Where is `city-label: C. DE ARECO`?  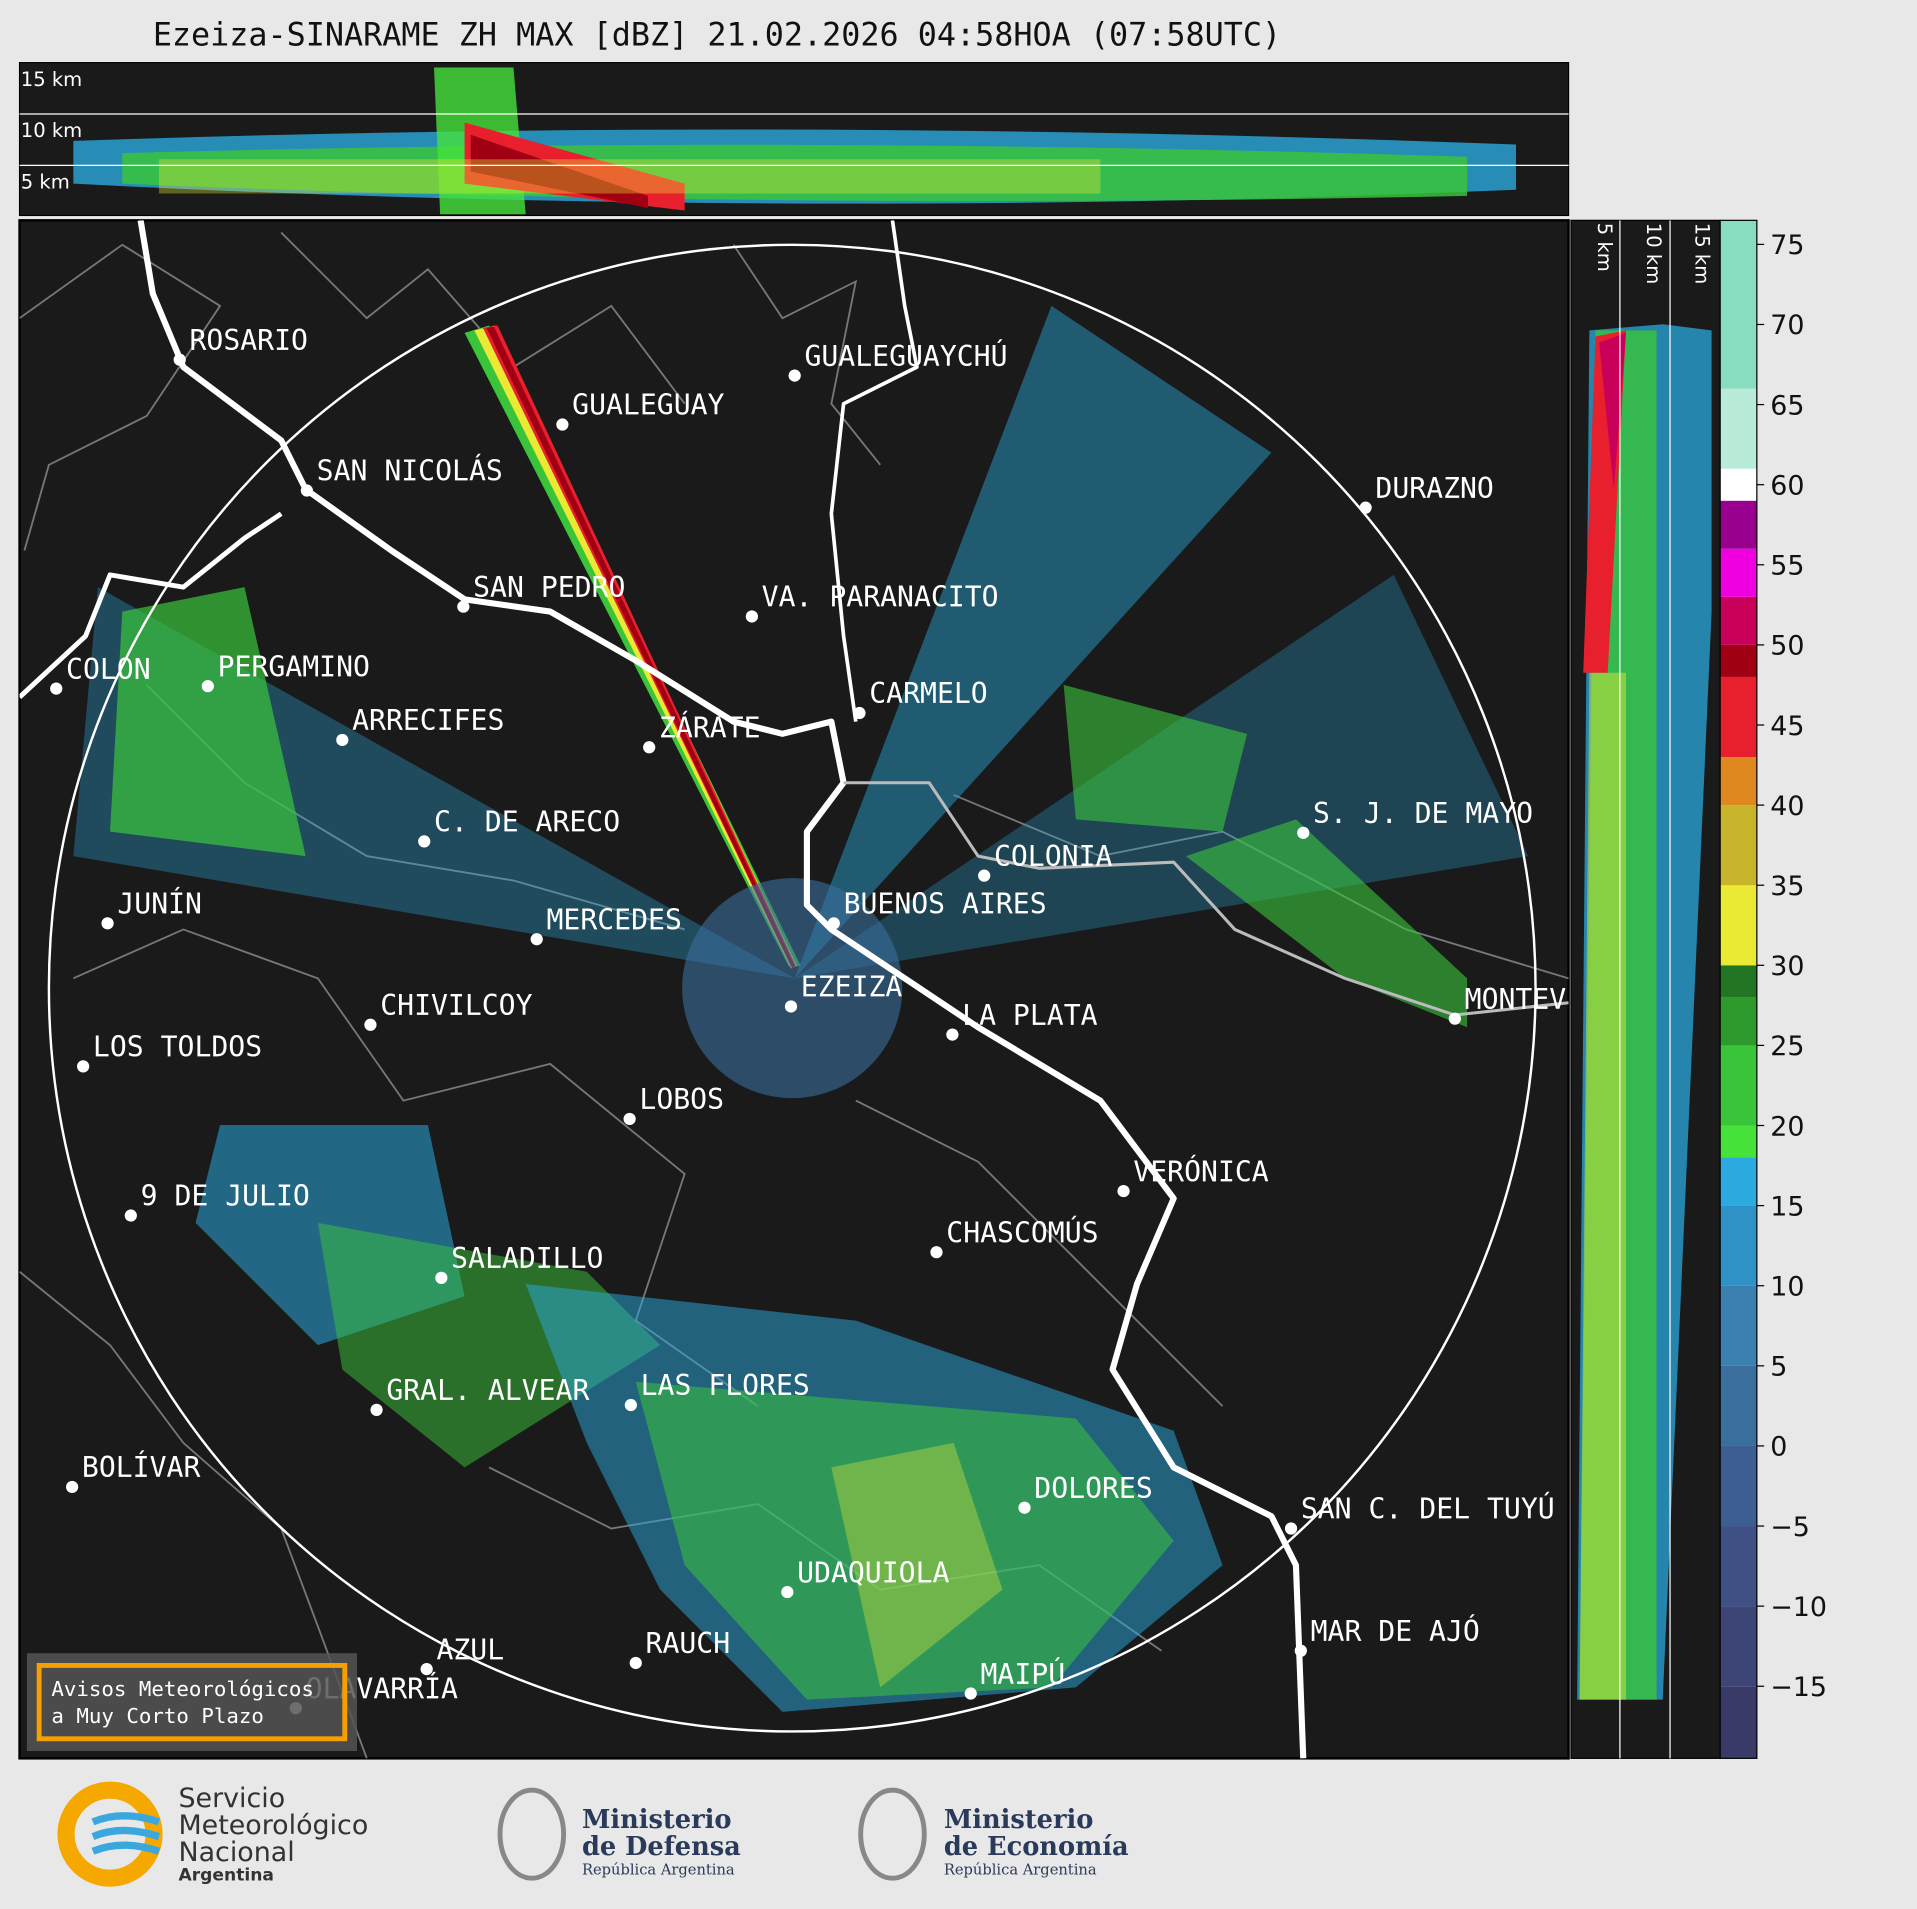 city-label: C. DE ARECO is located at coordinates (527, 822).